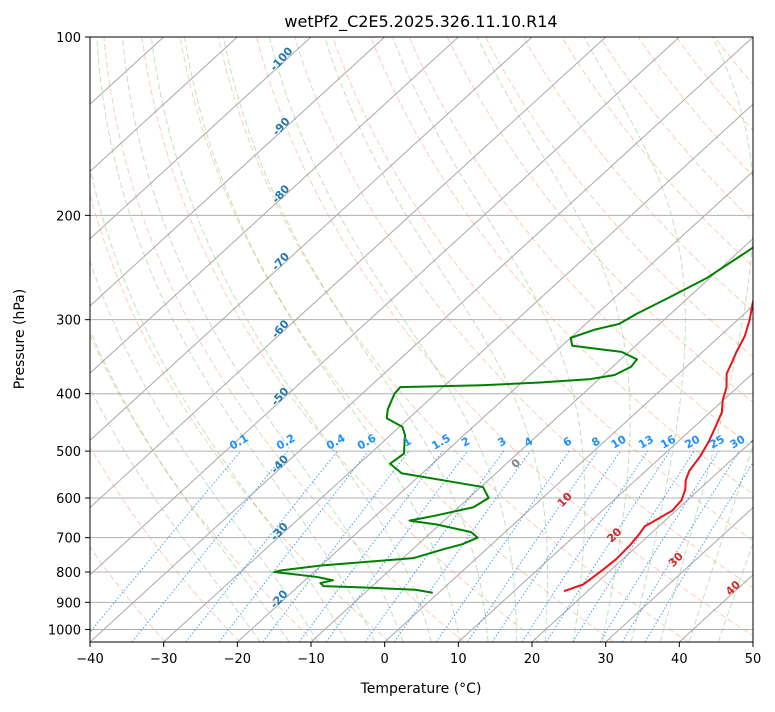 Image resolution: width=775 pixels, height=712 pixels. Describe the element at coordinates (68, 321) in the screenshot. I see `y-tick-label: 300` at that location.